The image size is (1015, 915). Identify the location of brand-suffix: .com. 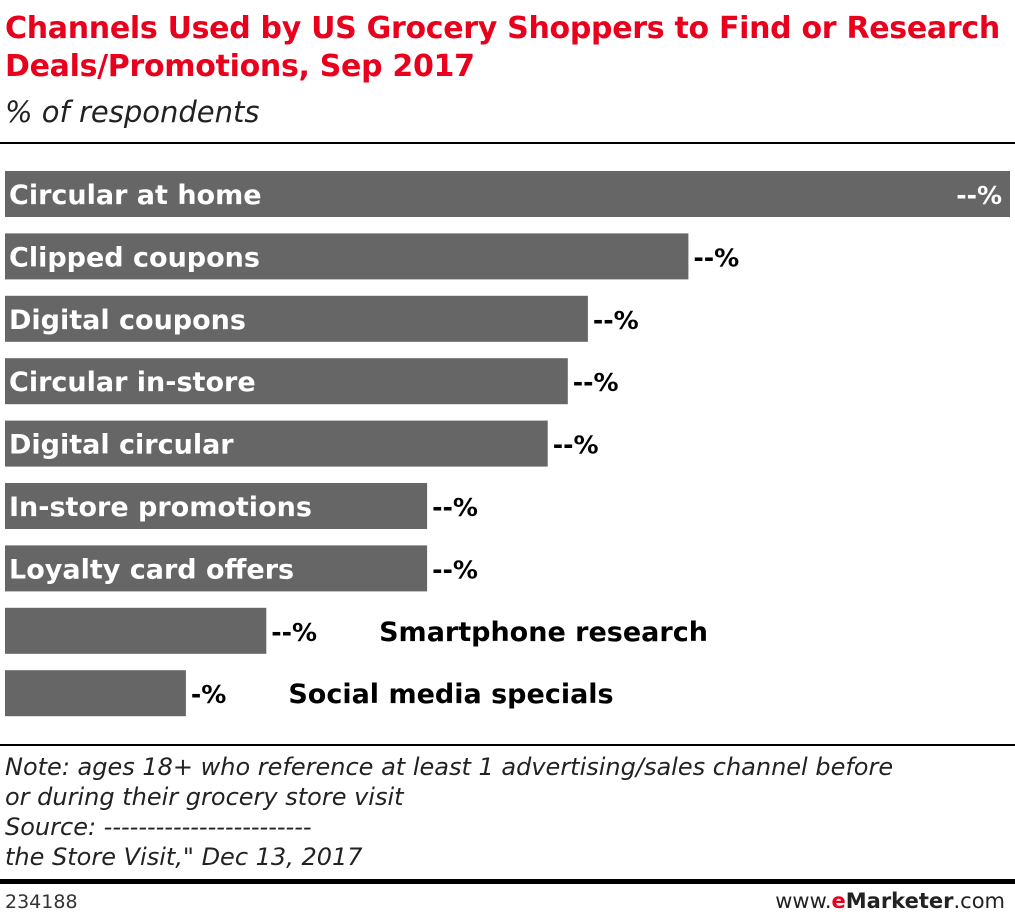
(979, 901).